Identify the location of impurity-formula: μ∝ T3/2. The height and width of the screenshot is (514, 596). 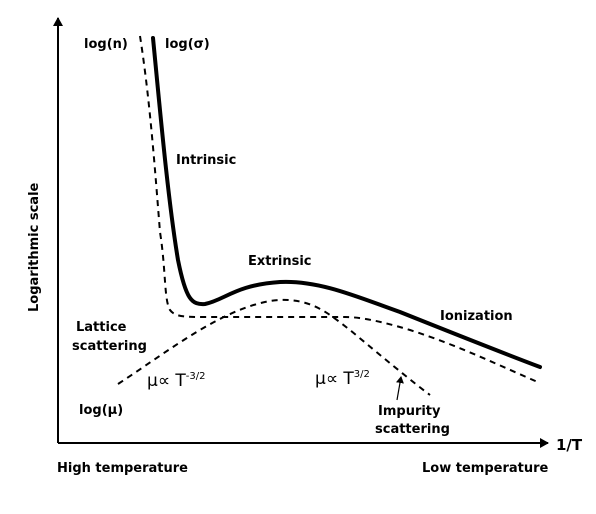
(342, 379).